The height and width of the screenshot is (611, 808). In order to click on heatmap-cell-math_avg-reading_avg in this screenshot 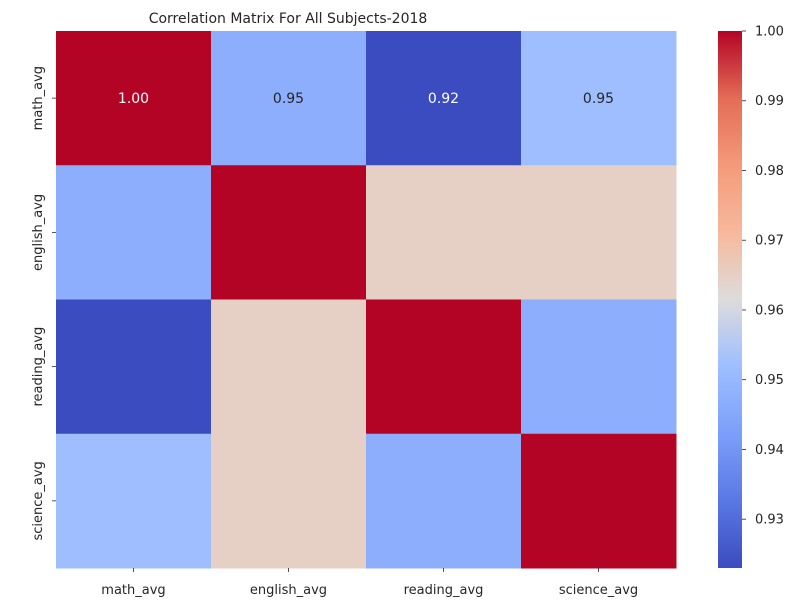, I will do `click(444, 98)`.